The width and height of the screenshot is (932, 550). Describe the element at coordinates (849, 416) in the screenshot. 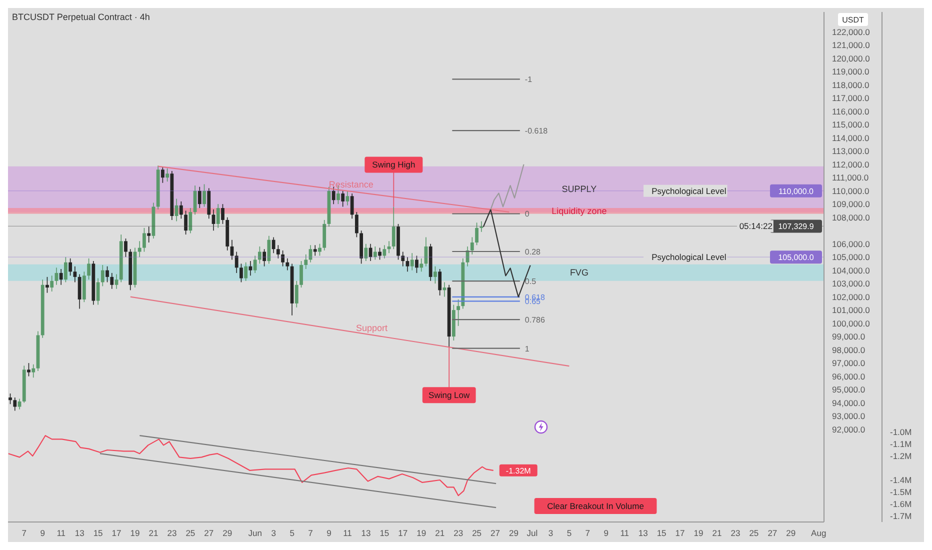

I see `y-tick-label: 93,000.0` at that location.